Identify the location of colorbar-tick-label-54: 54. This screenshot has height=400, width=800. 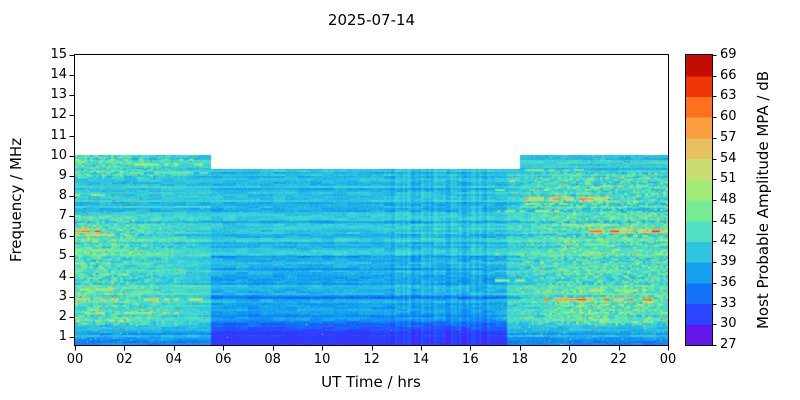
(728, 158).